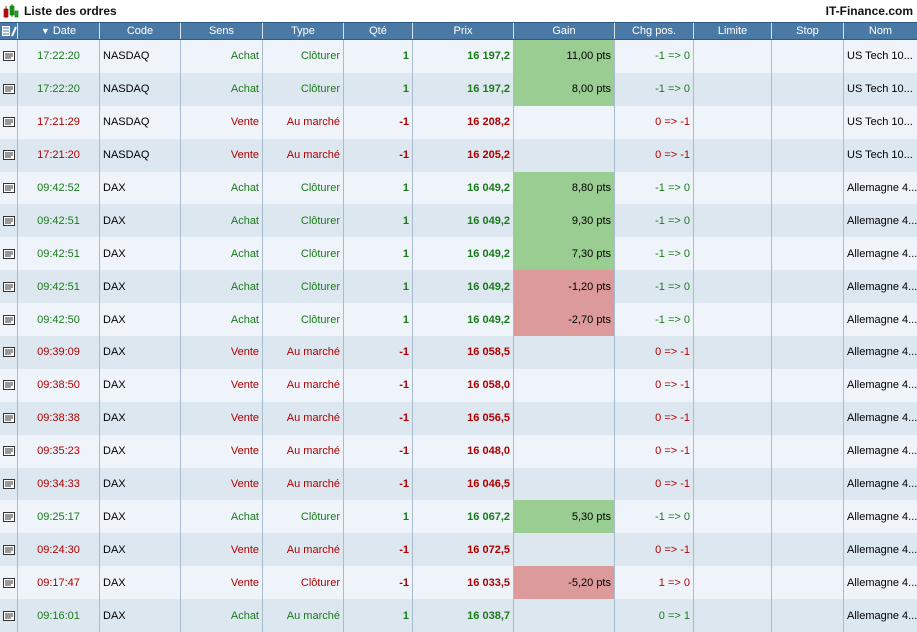 The width and height of the screenshot is (917, 632). What do you see at coordinates (654, 31) in the screenshot?
I see `header-chg-pos: Chg pos.` at bounding box center [654, 31].